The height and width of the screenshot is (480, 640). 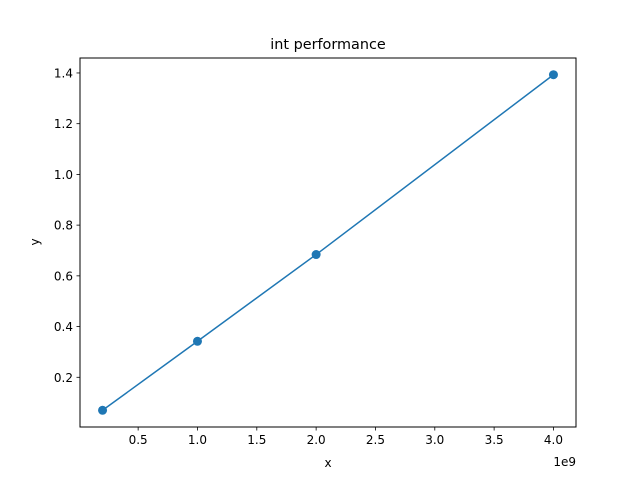 What do you see at coordinates (256, 440) in the screenshot?
I see `x-tick-label: 1.5` at bounding box center [256, 440].